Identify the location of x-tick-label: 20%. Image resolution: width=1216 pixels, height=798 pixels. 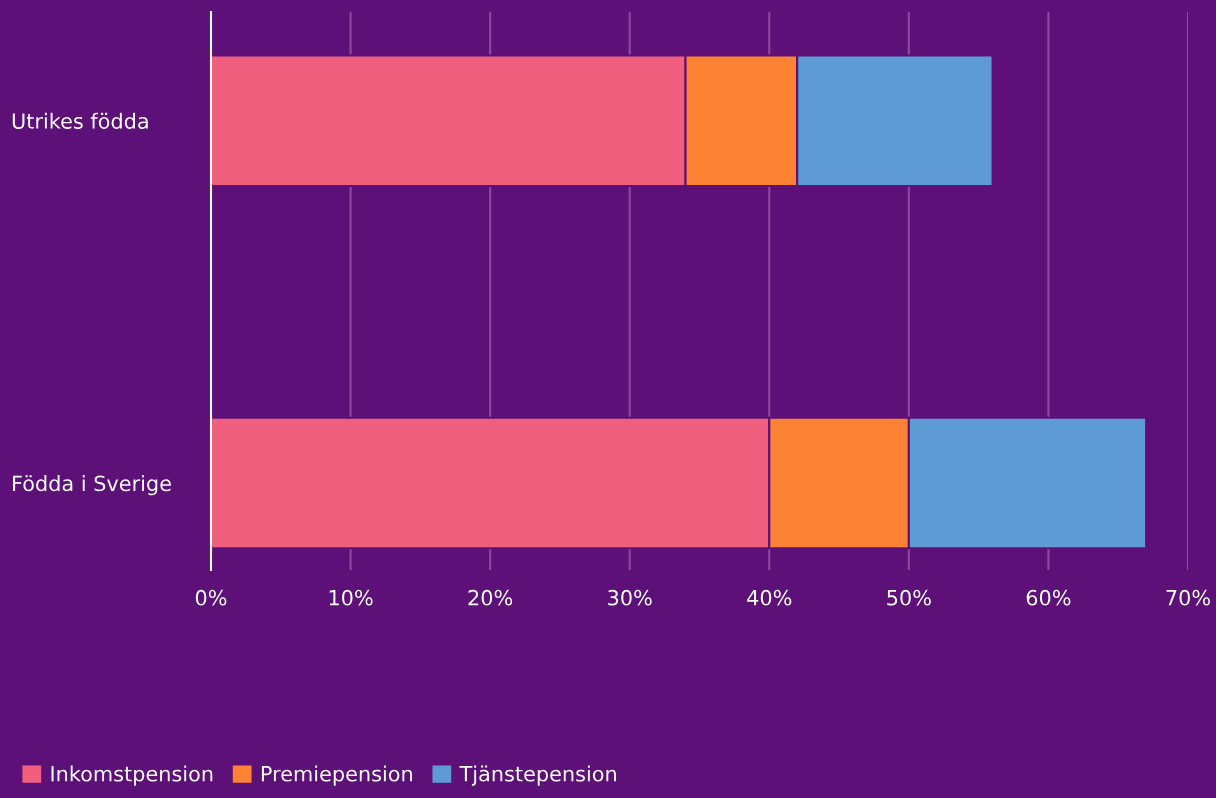
(490, 597).